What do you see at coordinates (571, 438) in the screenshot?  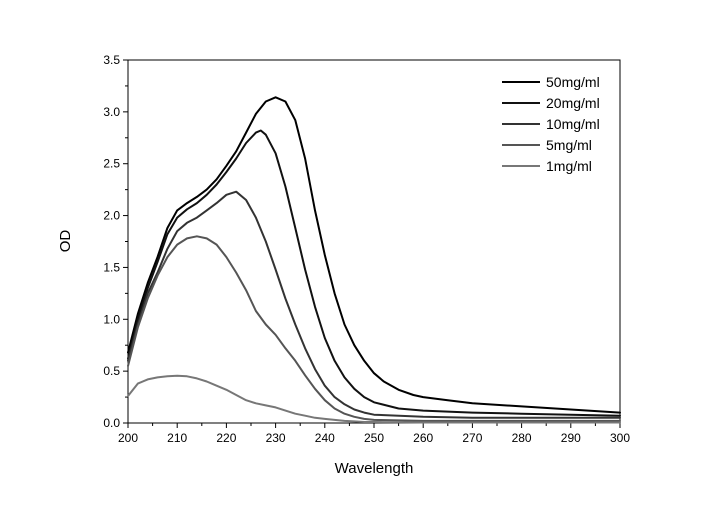 I see `x-tick-label: 290` at bounding box center [571, 438].